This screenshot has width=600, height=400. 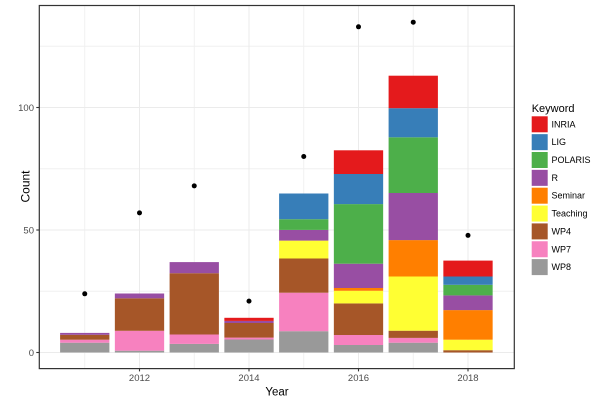 I want to click on svg-text: 50, so click(x=28, y=231).